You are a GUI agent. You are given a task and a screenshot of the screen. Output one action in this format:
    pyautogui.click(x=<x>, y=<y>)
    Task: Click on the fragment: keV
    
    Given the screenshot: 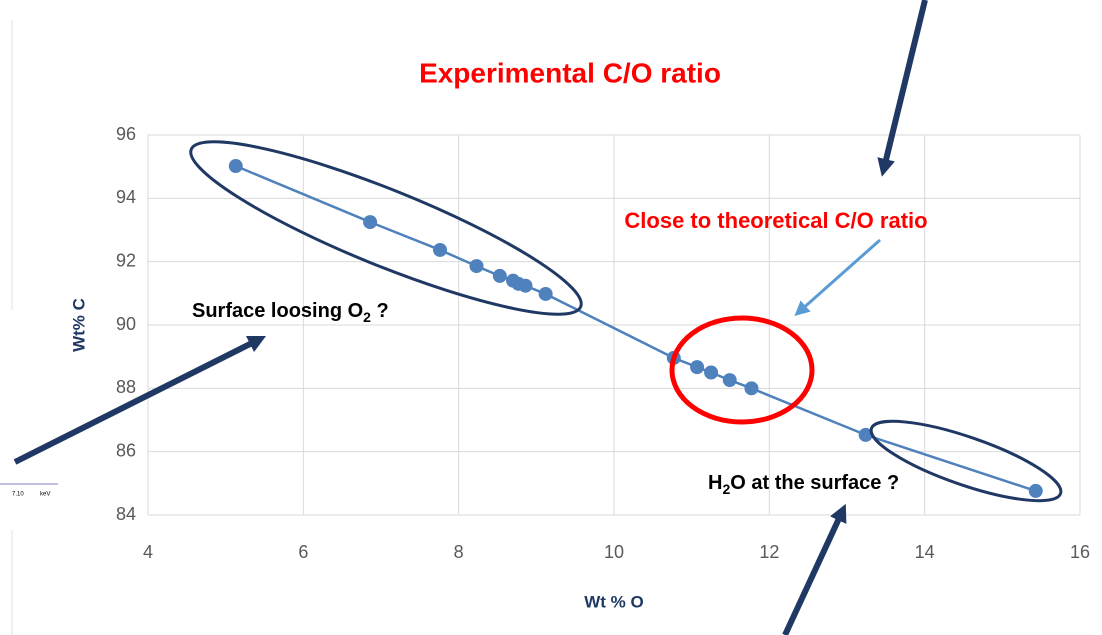 What is the action you would take?
    pyautogui.click(x=45, y=495)
    